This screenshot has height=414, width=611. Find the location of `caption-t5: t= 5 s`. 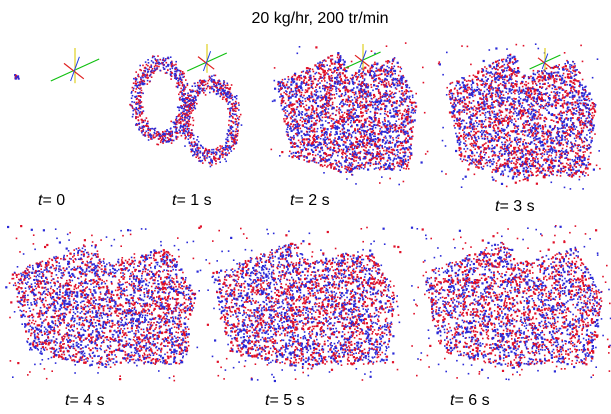

caption-t5: t= 5 s is located at coordinates (285, 400).